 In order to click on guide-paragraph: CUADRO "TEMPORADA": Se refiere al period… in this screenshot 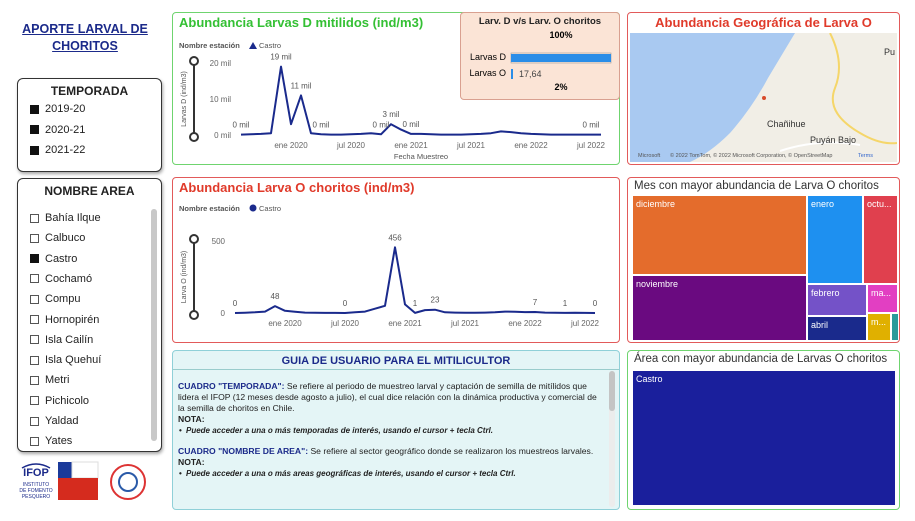, I will do `click(390, 397)`.